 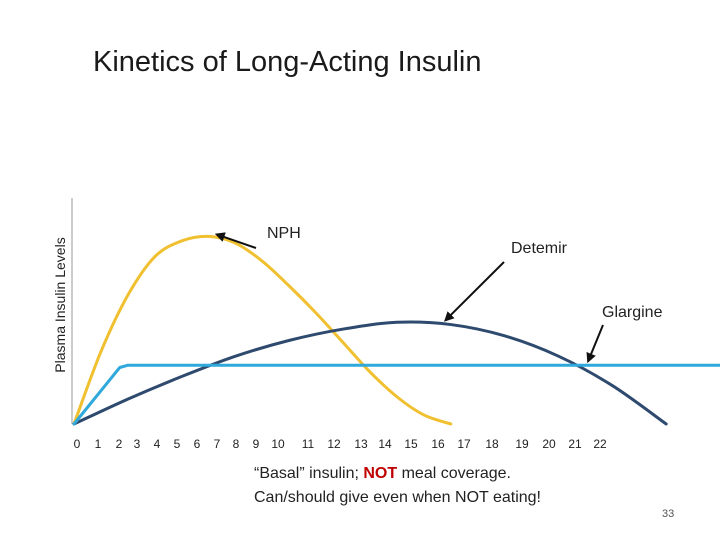 I want to click on x-tick-label: 7, so click(x=217, y=444).